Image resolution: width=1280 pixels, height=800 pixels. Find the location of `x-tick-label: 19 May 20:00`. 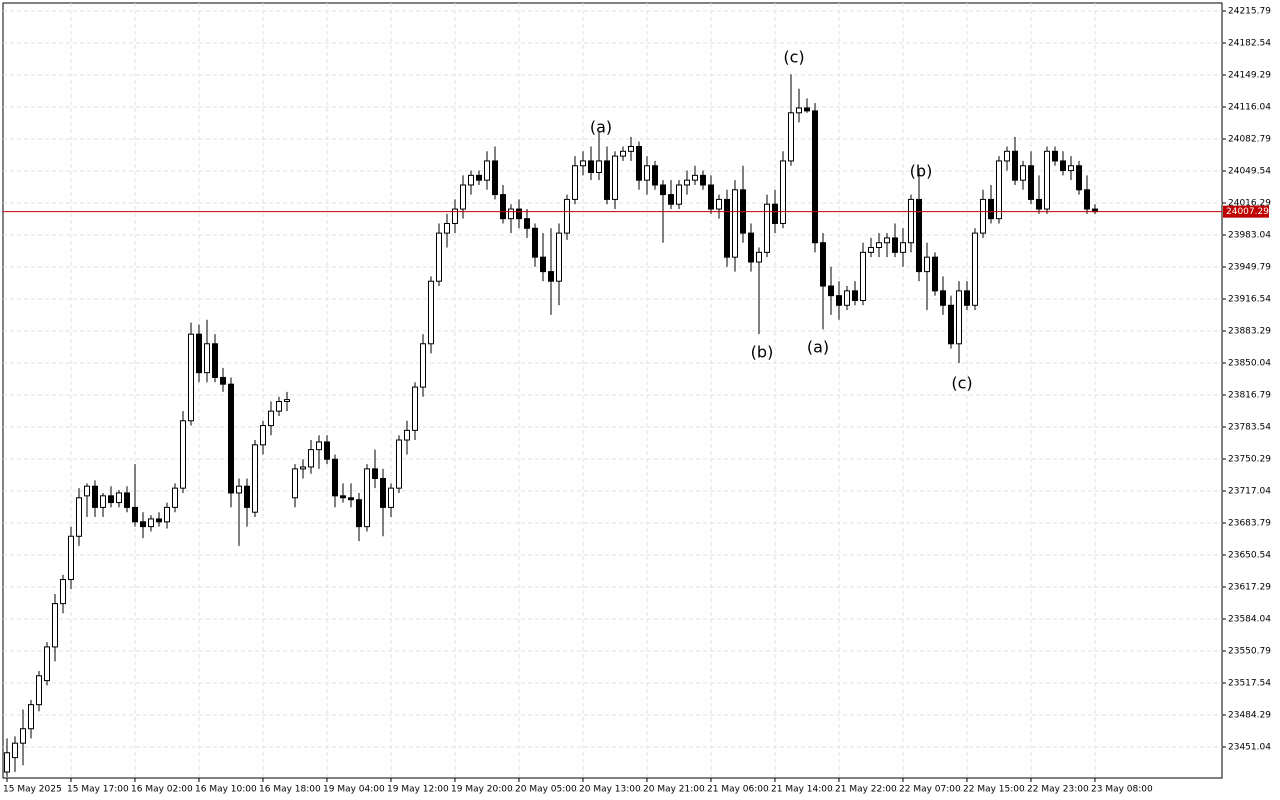

x-tick-label: 19 May 20:00 is located at coordinates (482, 790).